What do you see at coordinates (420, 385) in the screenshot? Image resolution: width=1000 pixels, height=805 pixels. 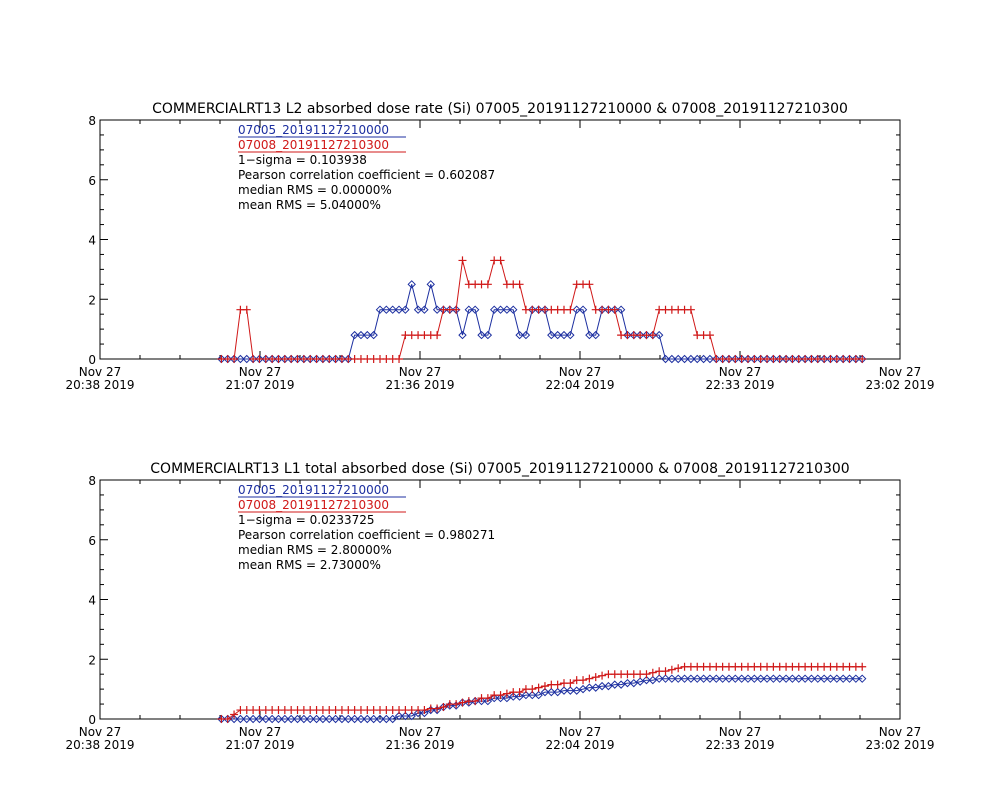 I see `chart-1-x-tick-label-time: 21:36 2019` at bounding box center [420, 385].